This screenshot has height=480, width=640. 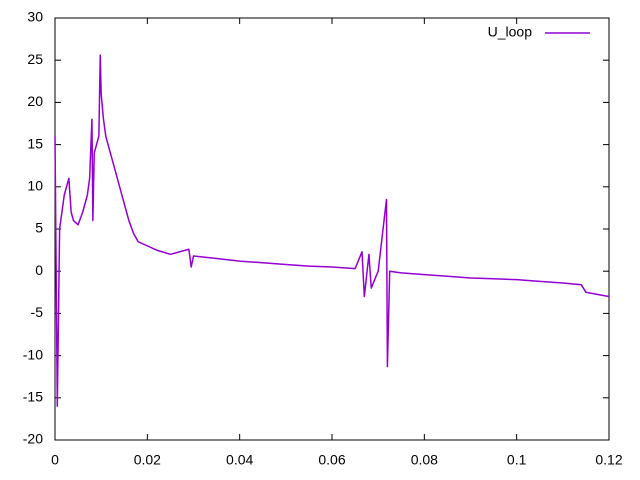 I want to click on x-tick-label: 0.08, so click(x=424, y=460).